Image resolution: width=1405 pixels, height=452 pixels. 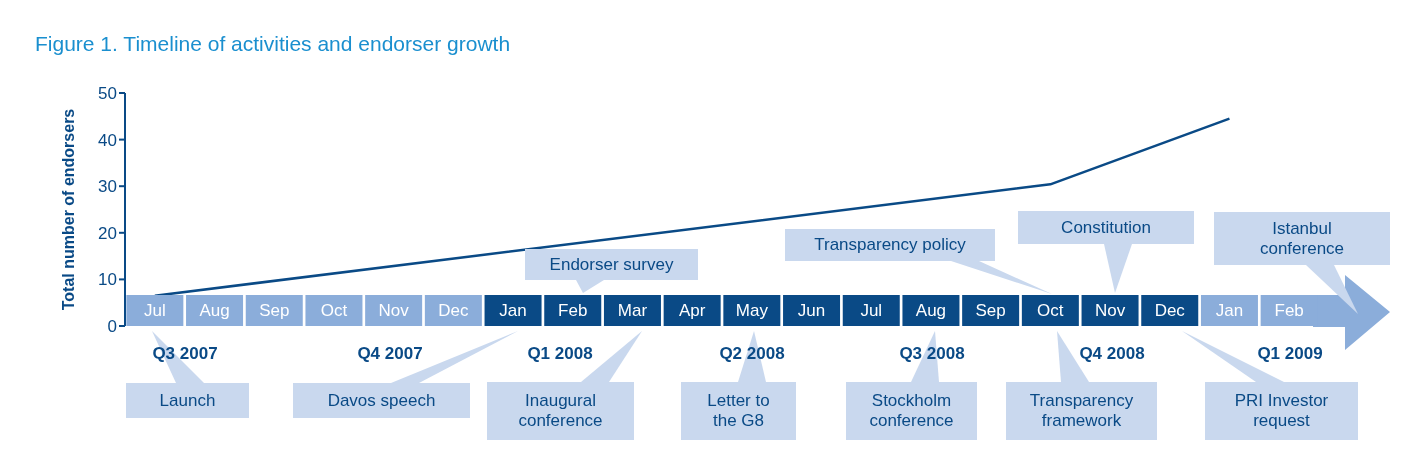 What do you see at coordinates (107, 187) in the screenshot?
I see `y-tick-label: 30` at bounding box center [107, 187].